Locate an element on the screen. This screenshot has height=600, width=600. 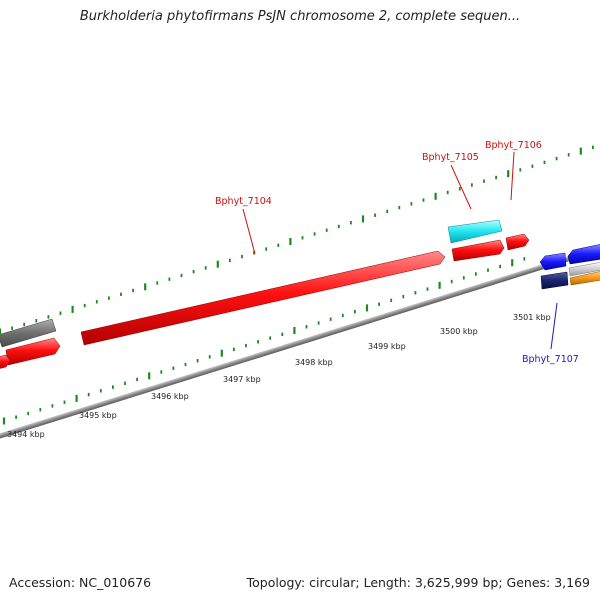
tick-label: 3498 kbp is located at coordinates (314, 362).